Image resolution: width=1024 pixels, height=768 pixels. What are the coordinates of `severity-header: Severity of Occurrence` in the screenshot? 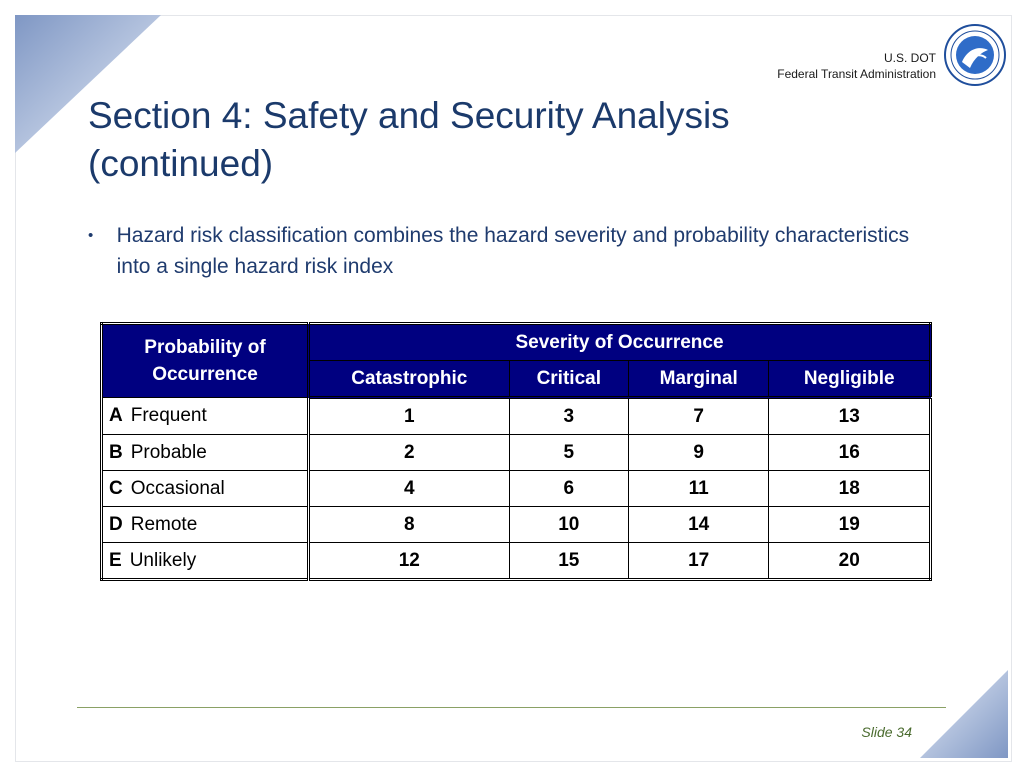 It's located at (619, 342).